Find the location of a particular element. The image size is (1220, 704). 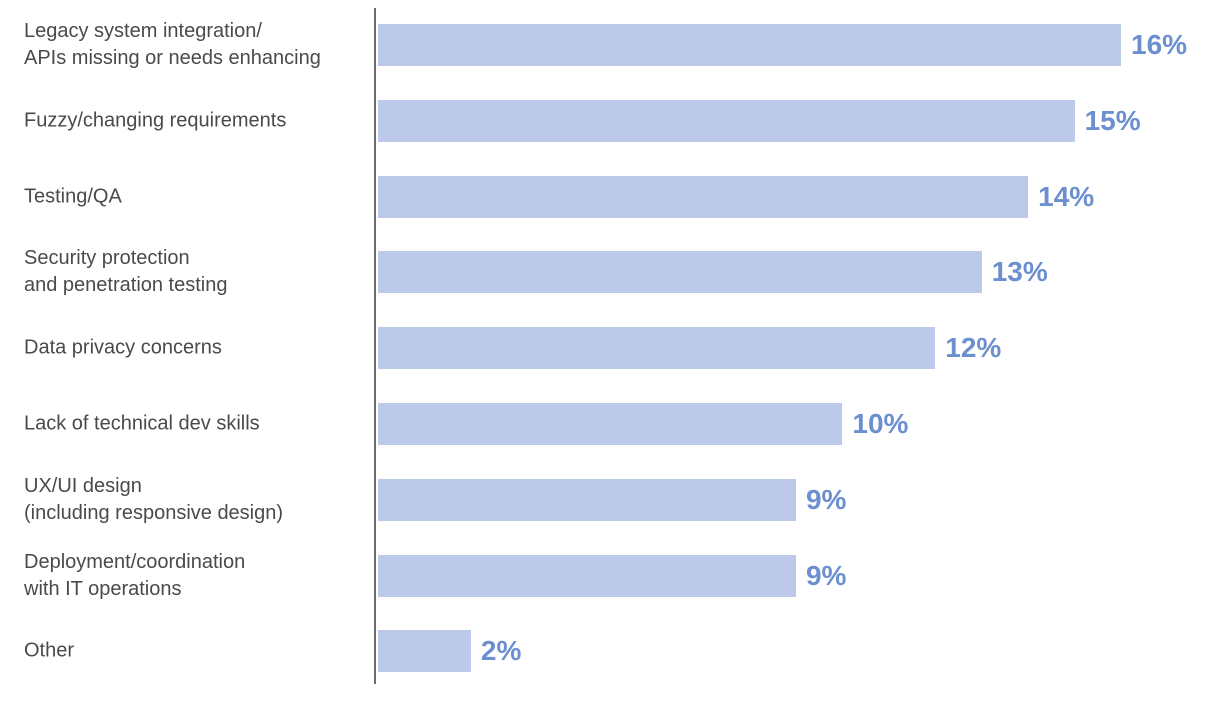

category-axis-line is located at coordinates (375, 346).